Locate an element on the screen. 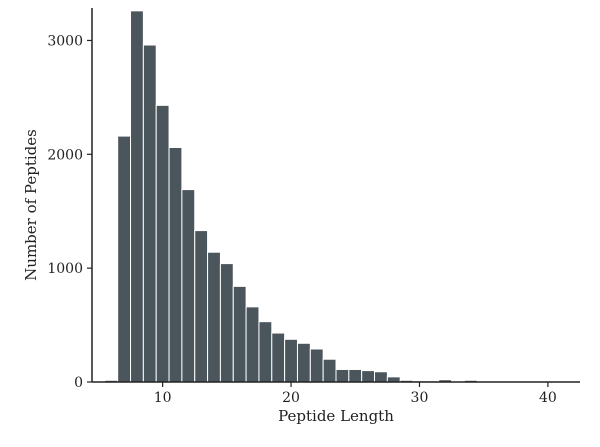  y-tick-label: 0 is located at coordinates (78, 383).